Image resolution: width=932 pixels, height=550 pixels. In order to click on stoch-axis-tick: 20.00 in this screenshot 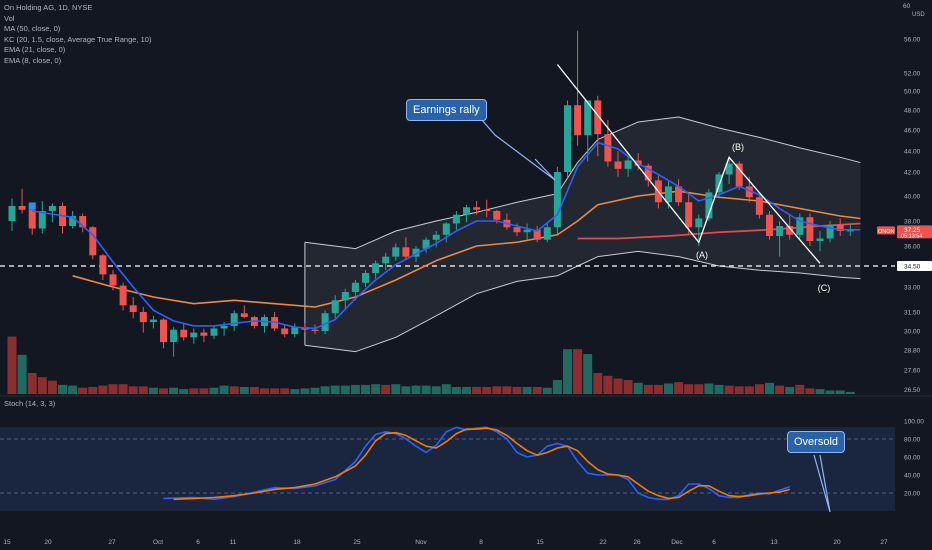, I will do `click(912, 494)`.